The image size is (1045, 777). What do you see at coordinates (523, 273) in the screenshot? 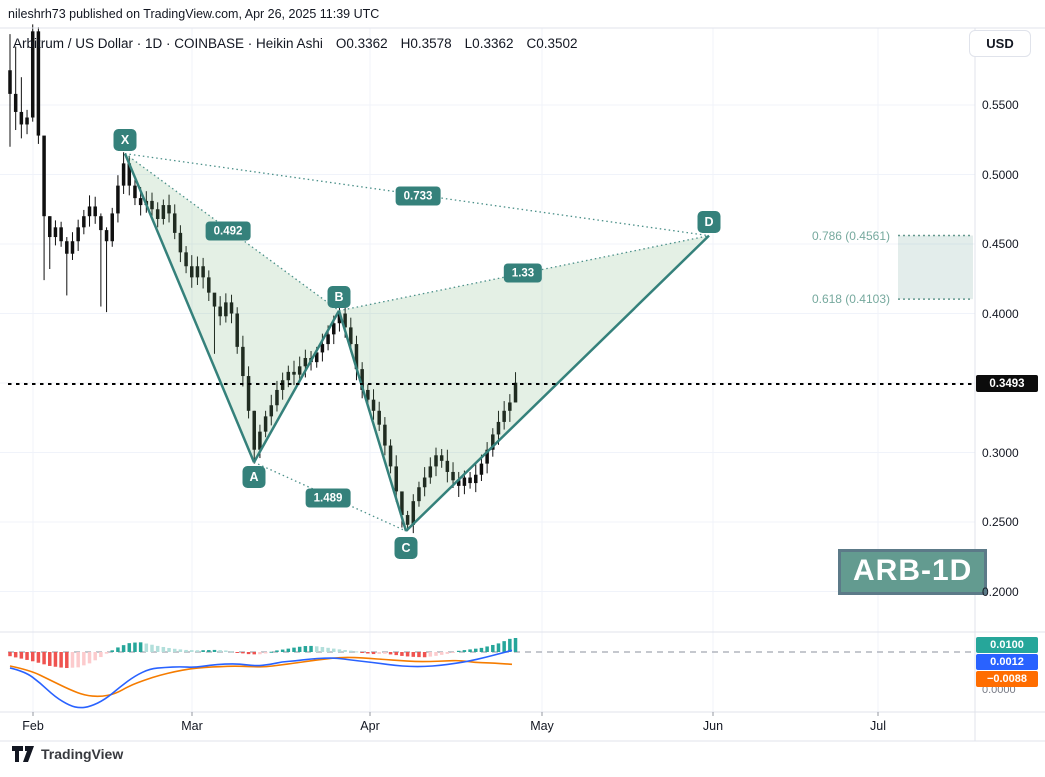
I see `pattern-ratio-1_33: 1.33` at bounding box center [523, 273].